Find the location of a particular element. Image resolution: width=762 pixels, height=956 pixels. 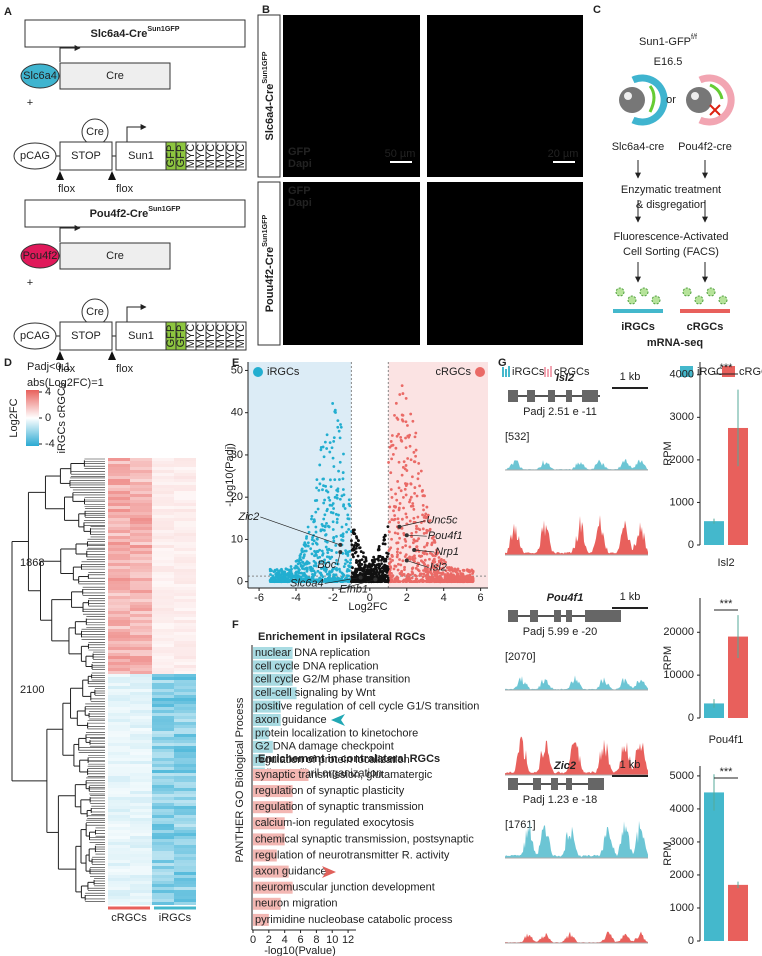

exon is located at coordinates (513, 784).